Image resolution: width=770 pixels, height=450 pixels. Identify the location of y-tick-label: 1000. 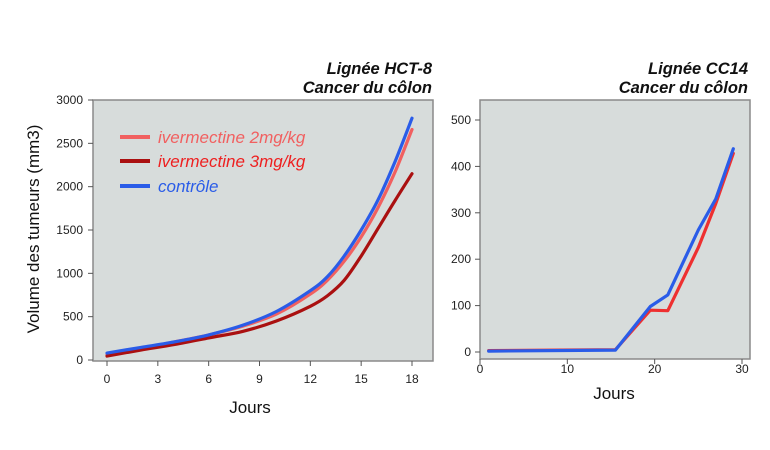
(69, 273).